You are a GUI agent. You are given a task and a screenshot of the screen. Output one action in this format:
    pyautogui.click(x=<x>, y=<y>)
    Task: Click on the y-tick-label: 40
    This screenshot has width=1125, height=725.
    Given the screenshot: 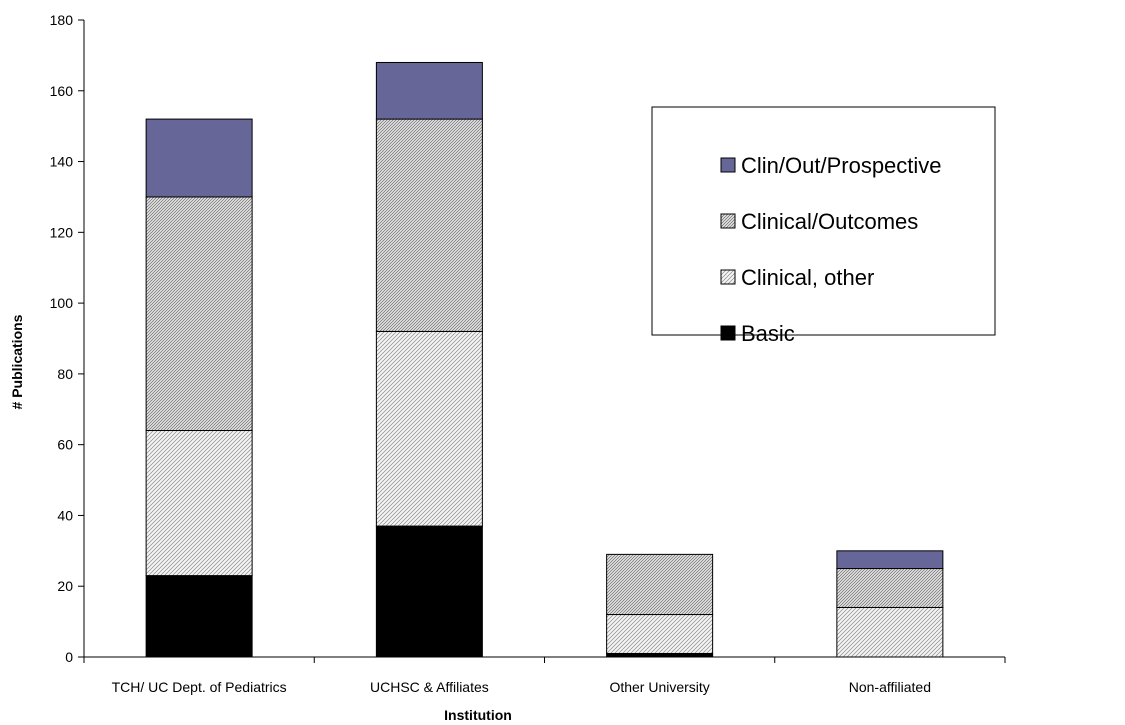 What is the action you would take?
    pyautogui.click(x=65, y=515)
    